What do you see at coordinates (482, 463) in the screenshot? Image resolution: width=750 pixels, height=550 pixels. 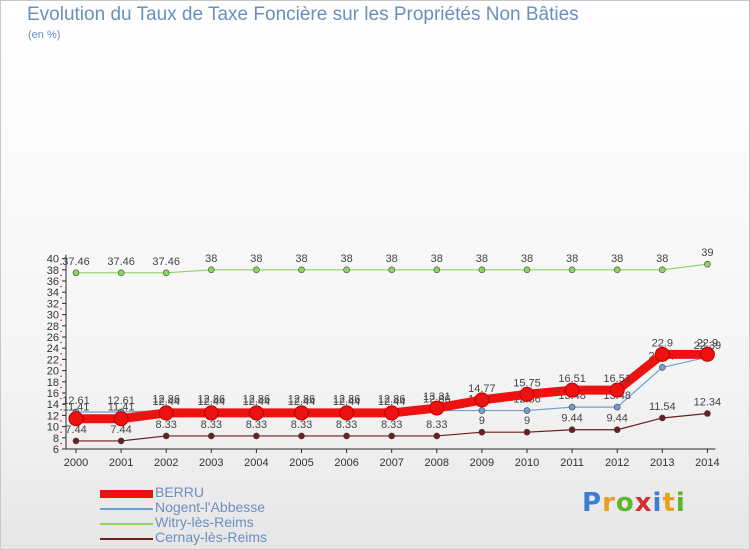 I see `x-tick-label: 2009` at bounding box center [482, 463].